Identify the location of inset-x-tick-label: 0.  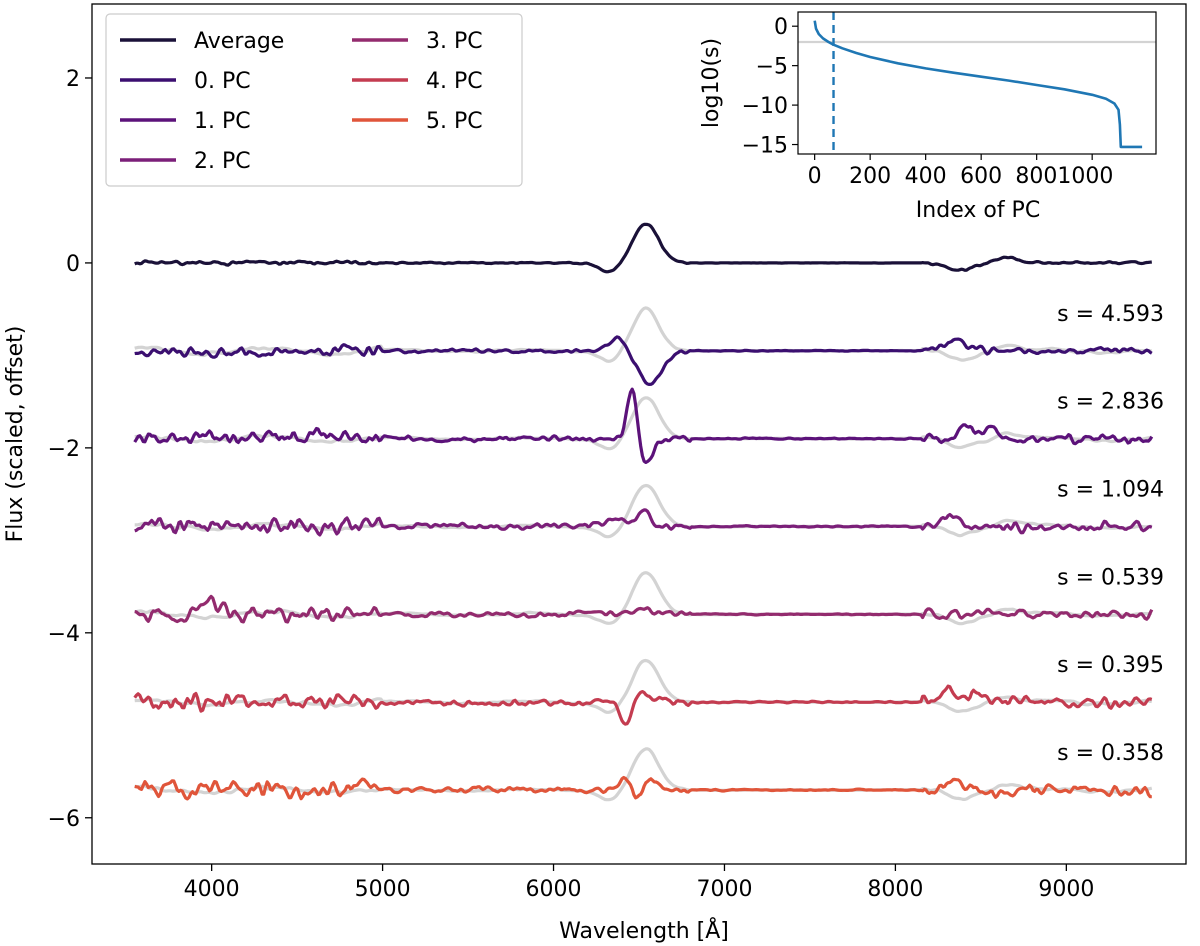
(815, 176).